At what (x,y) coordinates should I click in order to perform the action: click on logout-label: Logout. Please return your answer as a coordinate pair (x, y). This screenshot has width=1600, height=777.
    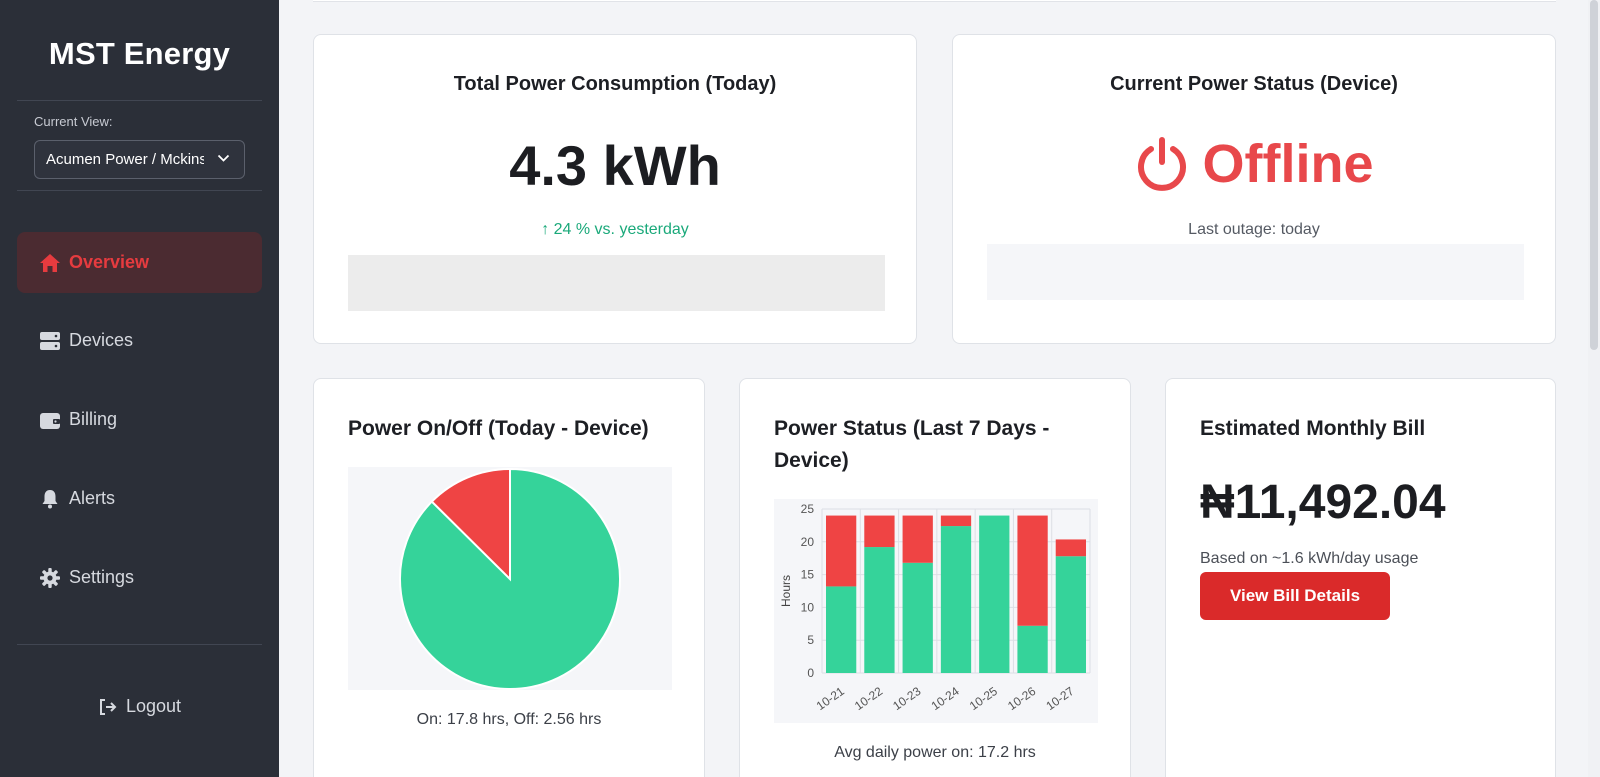
    Looking at the image, I should click on (153, 706).